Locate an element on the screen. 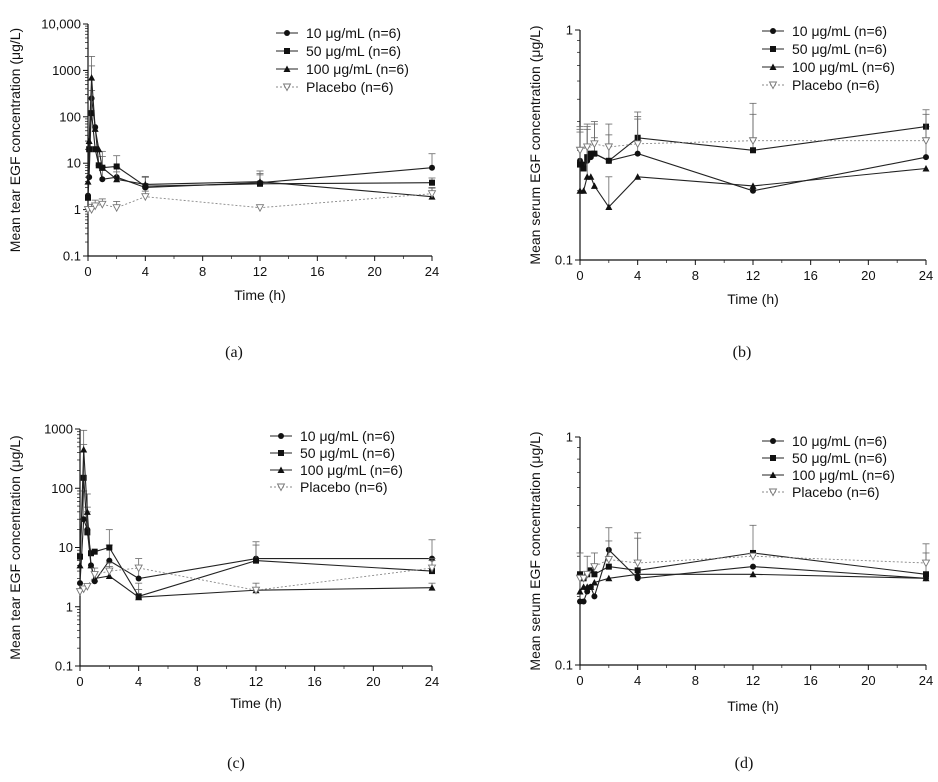  x-tick-label: 20 is located at coordinates (868, 275).